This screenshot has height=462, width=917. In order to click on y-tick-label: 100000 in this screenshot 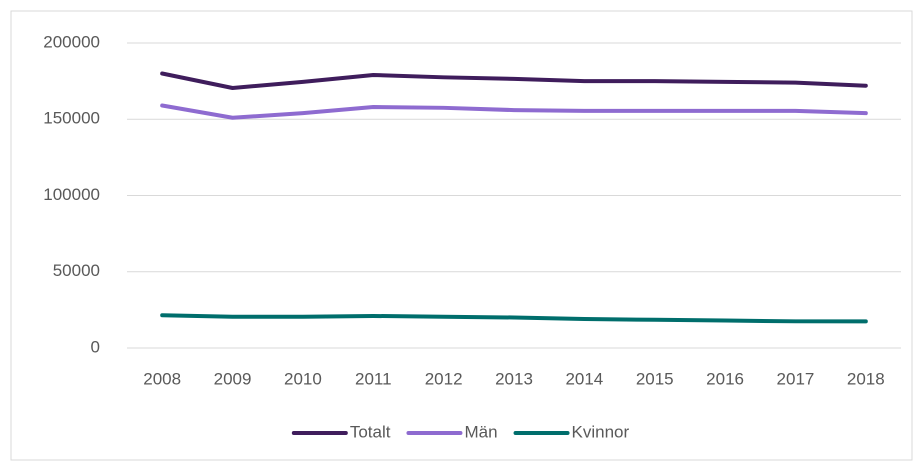, I will do `click(71, 194)`.